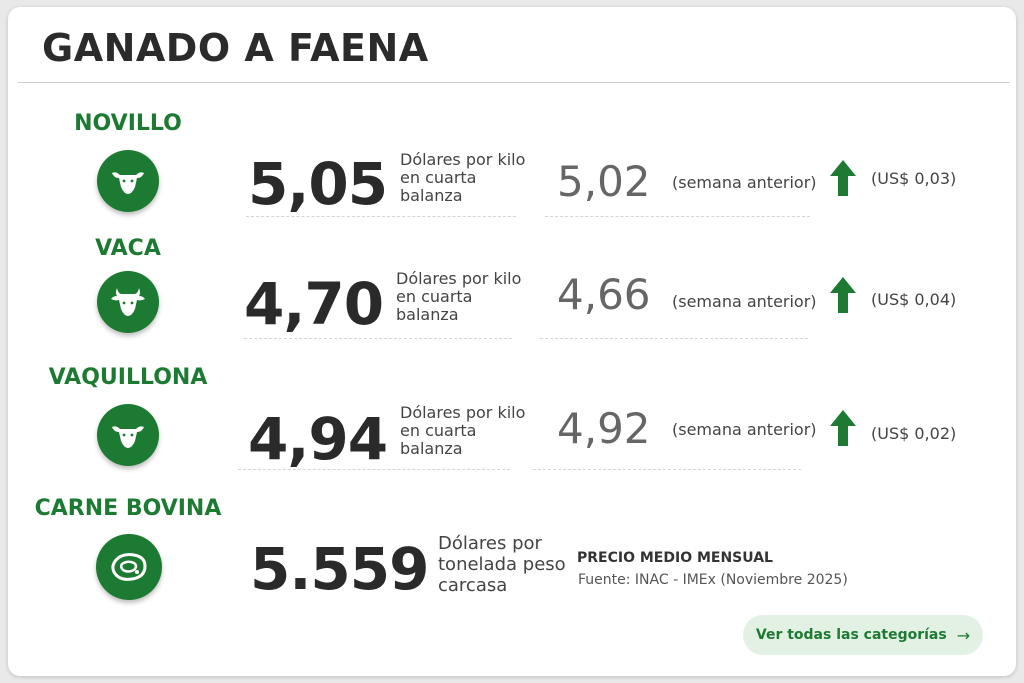  Describe the element at coordinates (128, 123) in the screenshot. I see `category-label-novillo: NOVILLO` at that location.